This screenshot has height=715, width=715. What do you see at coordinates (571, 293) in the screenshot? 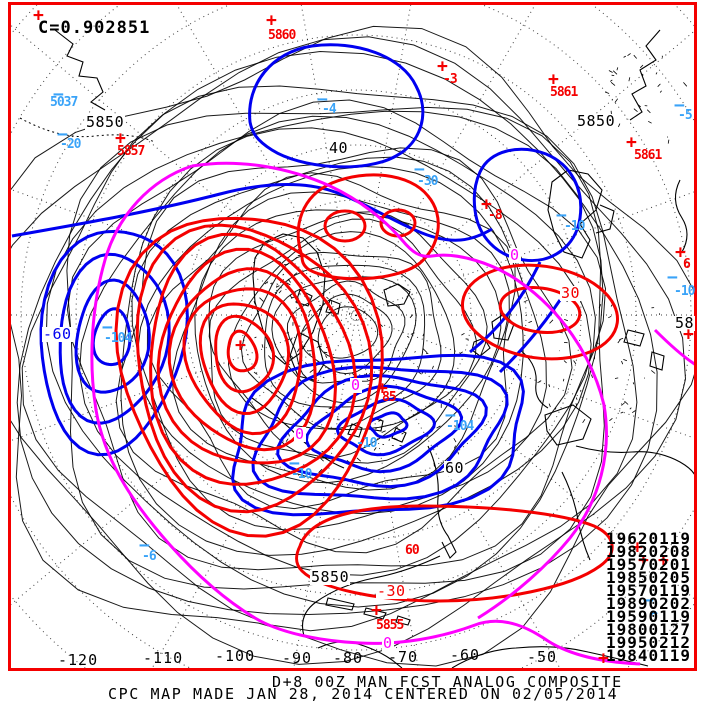
I see `contour-label: 30` at bounding box center [571, 293].